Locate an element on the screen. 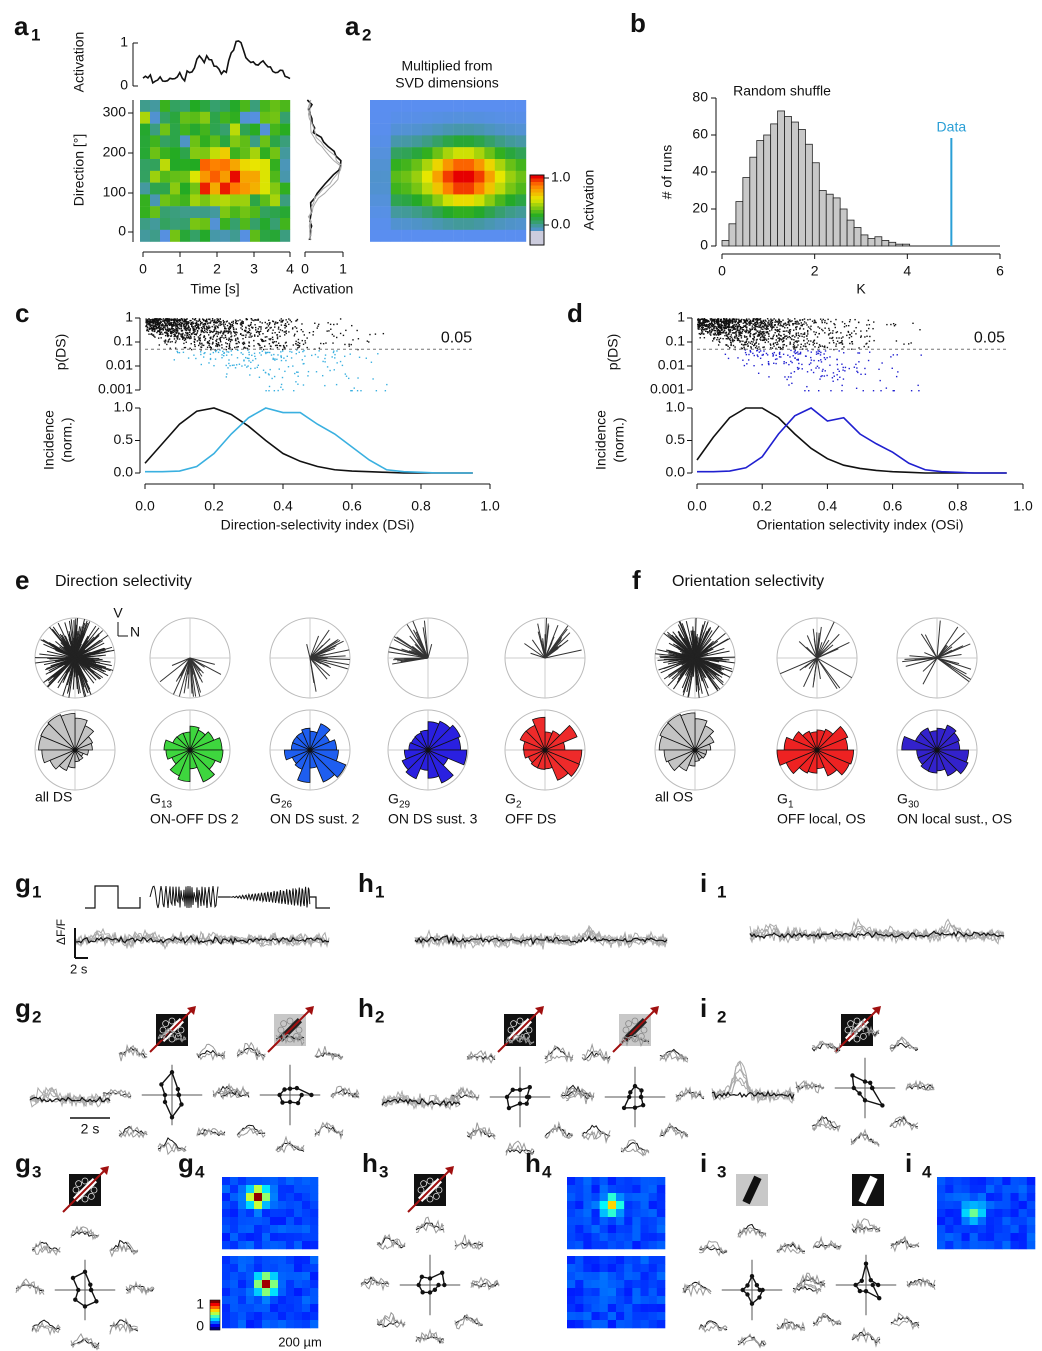 This screenshot has height=1351, width=1042. label: 4 is located at coordinates (290, 269).